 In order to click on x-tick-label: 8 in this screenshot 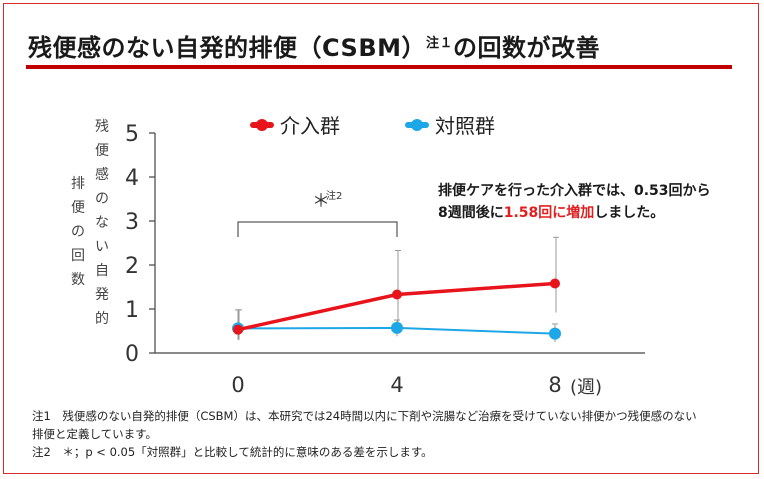, I will do `click(554, 385)`.